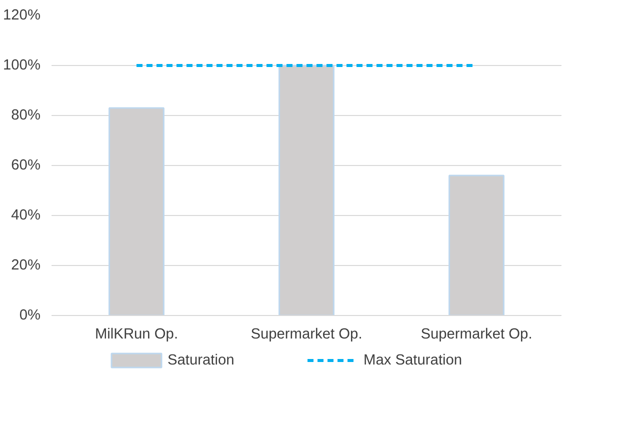 The width and height of the screenshot is (635, 423). I want to click on y-tick-label: 20%, so click(26, 266).